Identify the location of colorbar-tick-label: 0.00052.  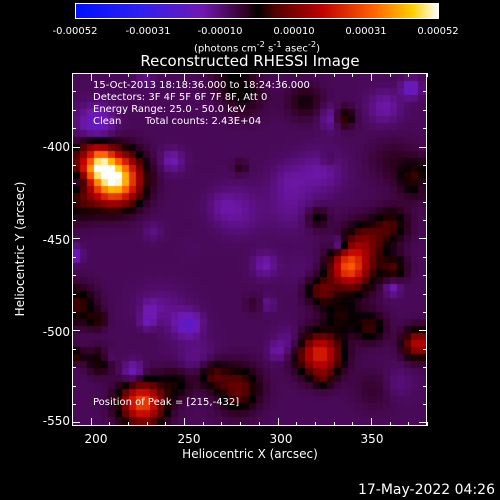
(438, 31).